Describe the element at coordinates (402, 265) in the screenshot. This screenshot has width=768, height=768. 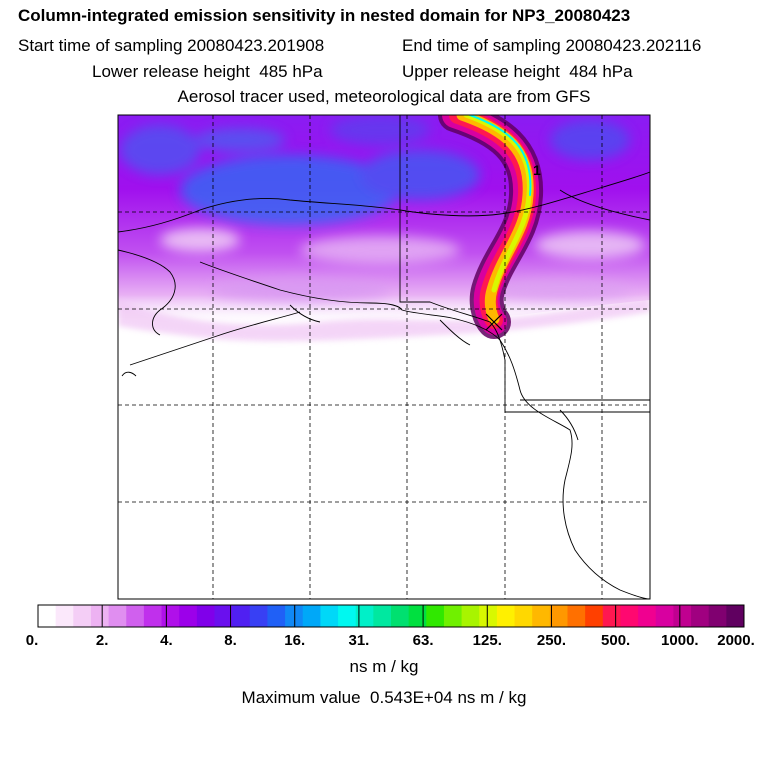
I see `pale-patches` at that location.